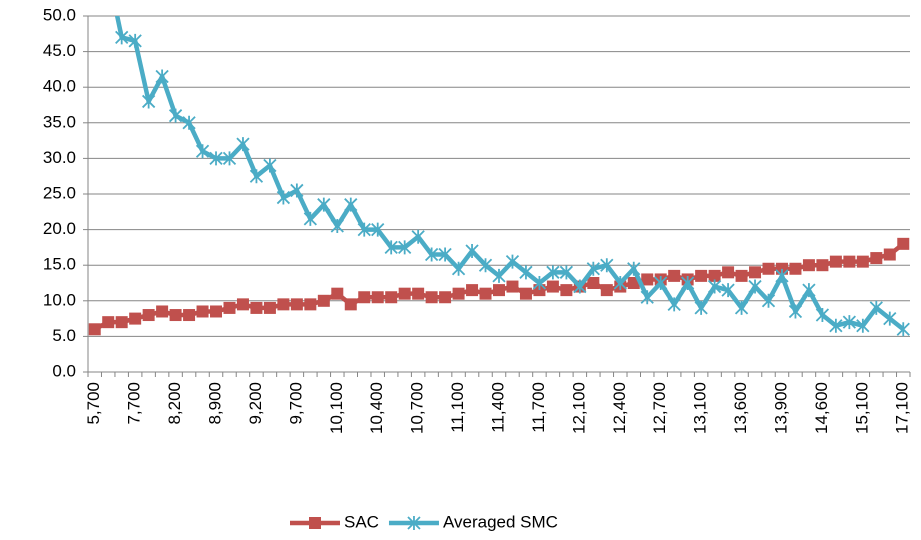 Image resolution: width=921 pixels, height=540 pixels. I want to click on y-tick-label: 40.0, so click(59, 86).